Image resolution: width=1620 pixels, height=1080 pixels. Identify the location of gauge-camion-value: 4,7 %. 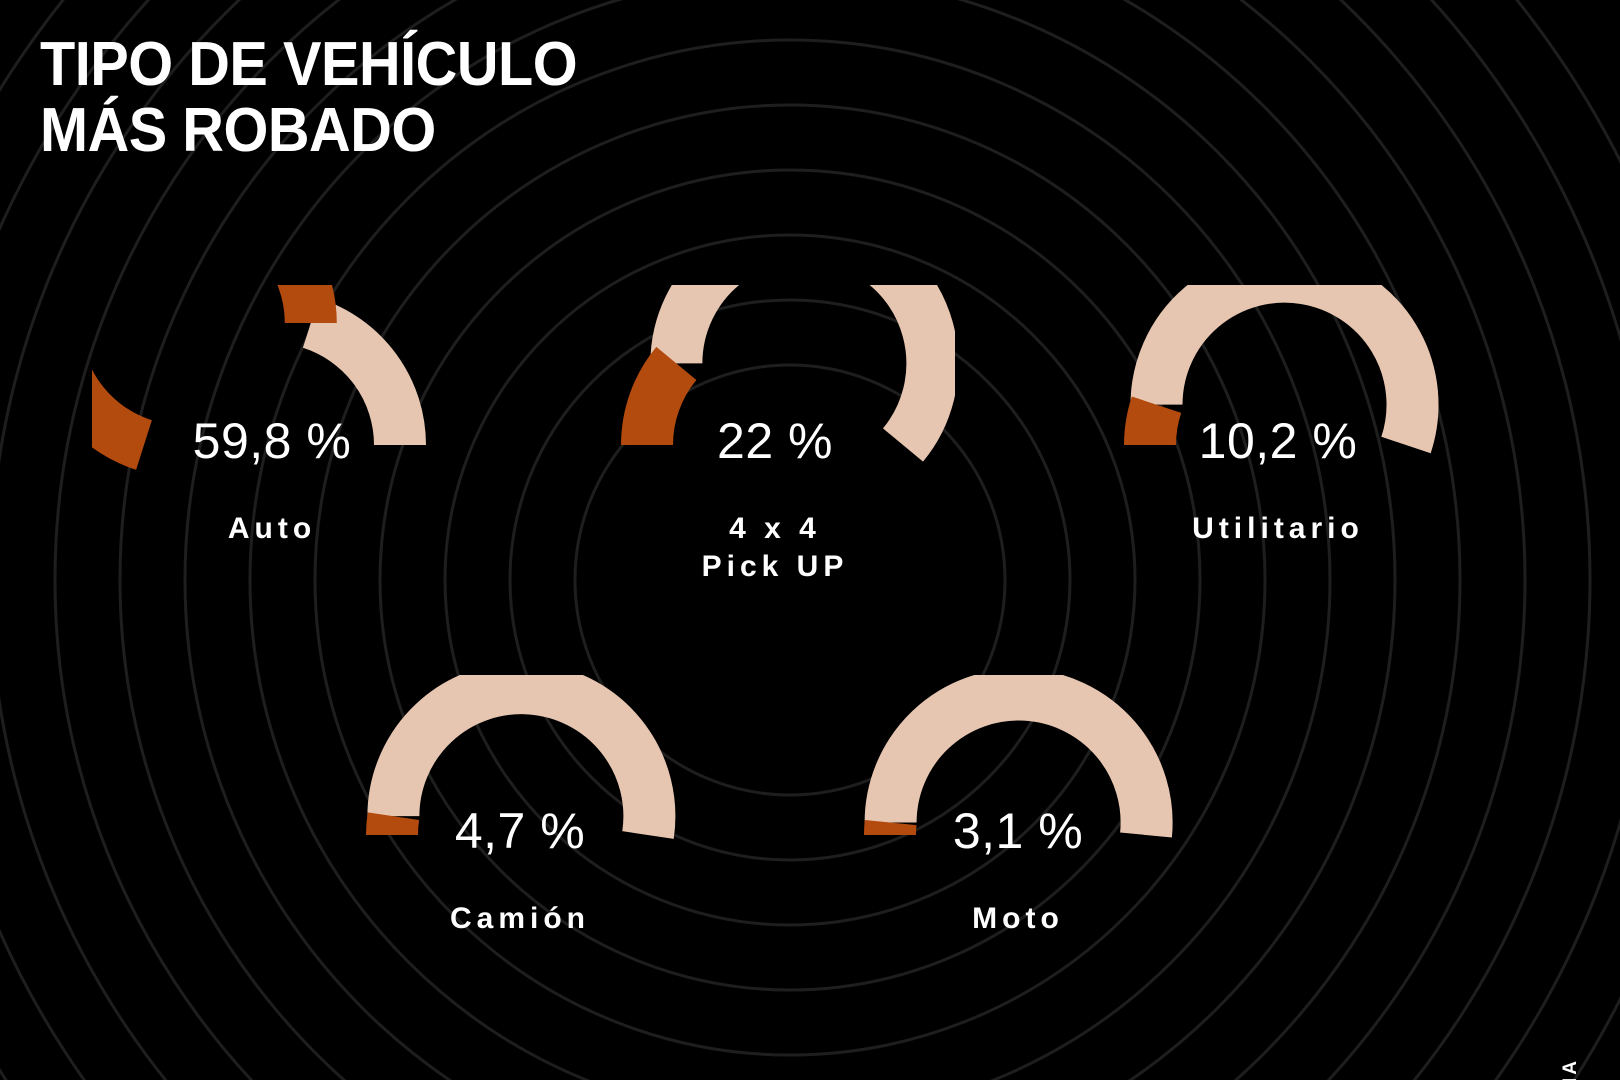
(520, 831).